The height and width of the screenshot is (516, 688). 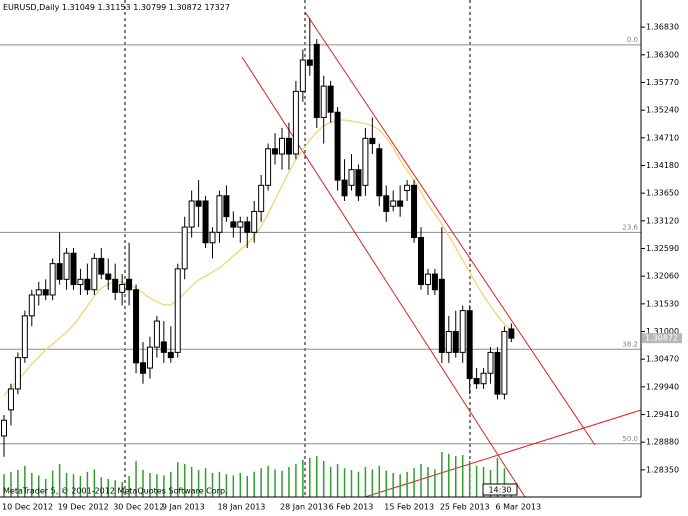 I want to click on last-high: 1.31153, so click(x=114, y=7).